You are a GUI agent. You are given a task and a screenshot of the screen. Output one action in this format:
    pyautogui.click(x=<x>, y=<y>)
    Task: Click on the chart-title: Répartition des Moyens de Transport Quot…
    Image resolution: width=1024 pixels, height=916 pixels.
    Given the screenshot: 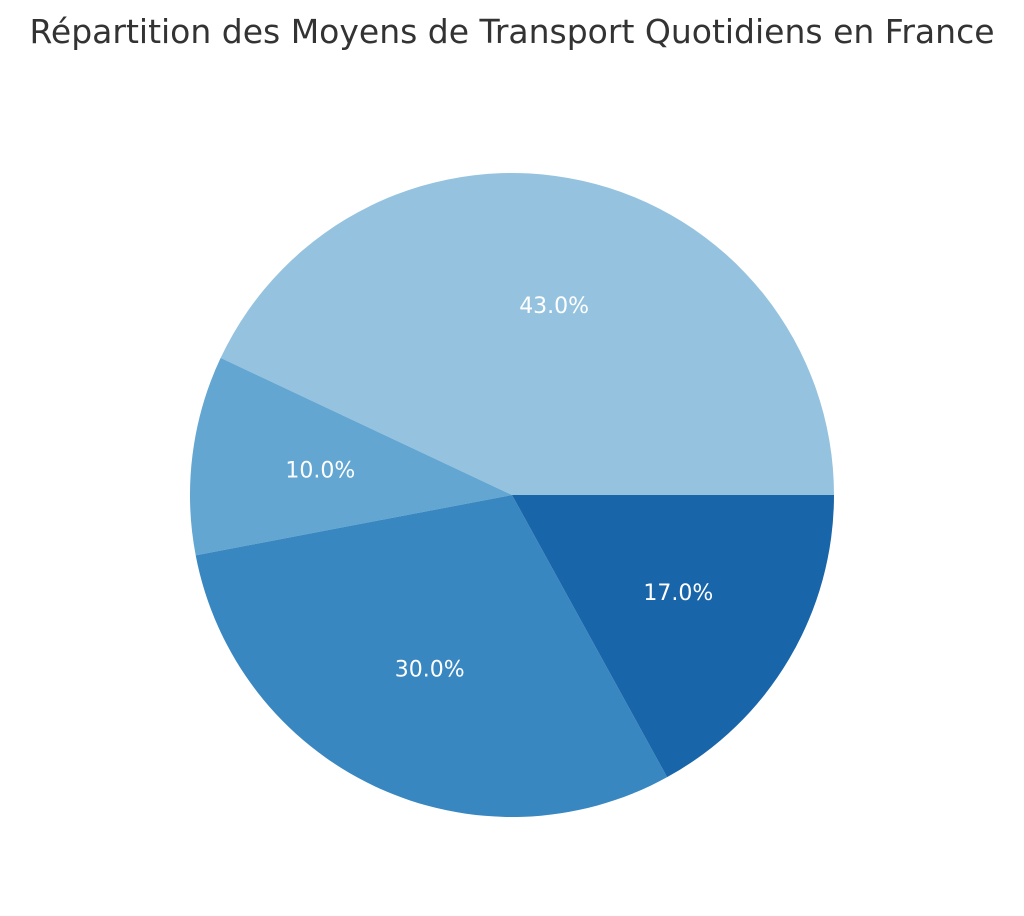 What is the action you would take?
    pyautogui.click(x=512, y=31)
    